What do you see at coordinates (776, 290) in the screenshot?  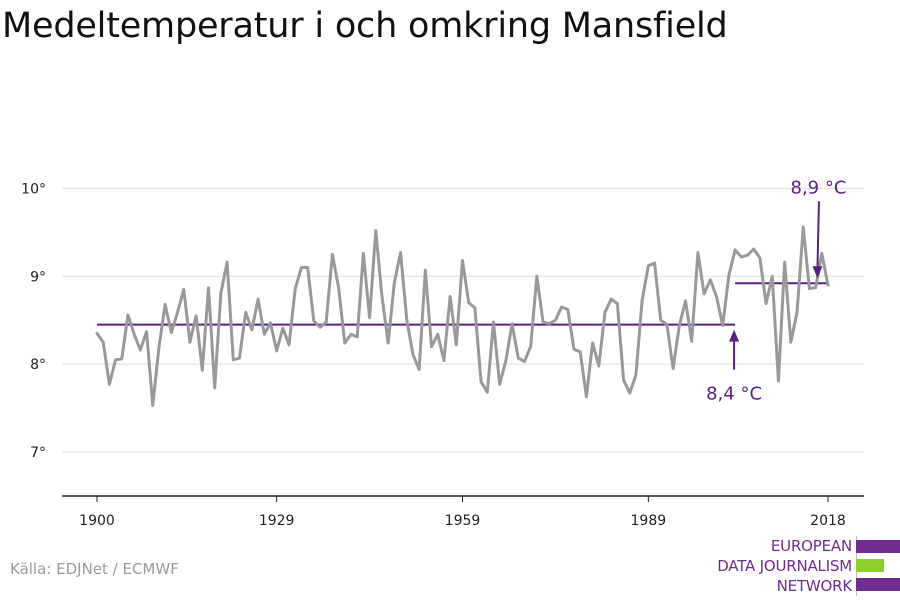 I see `annotations: 8,4 °C 8,9 °C` at bounding box center [776, 290].